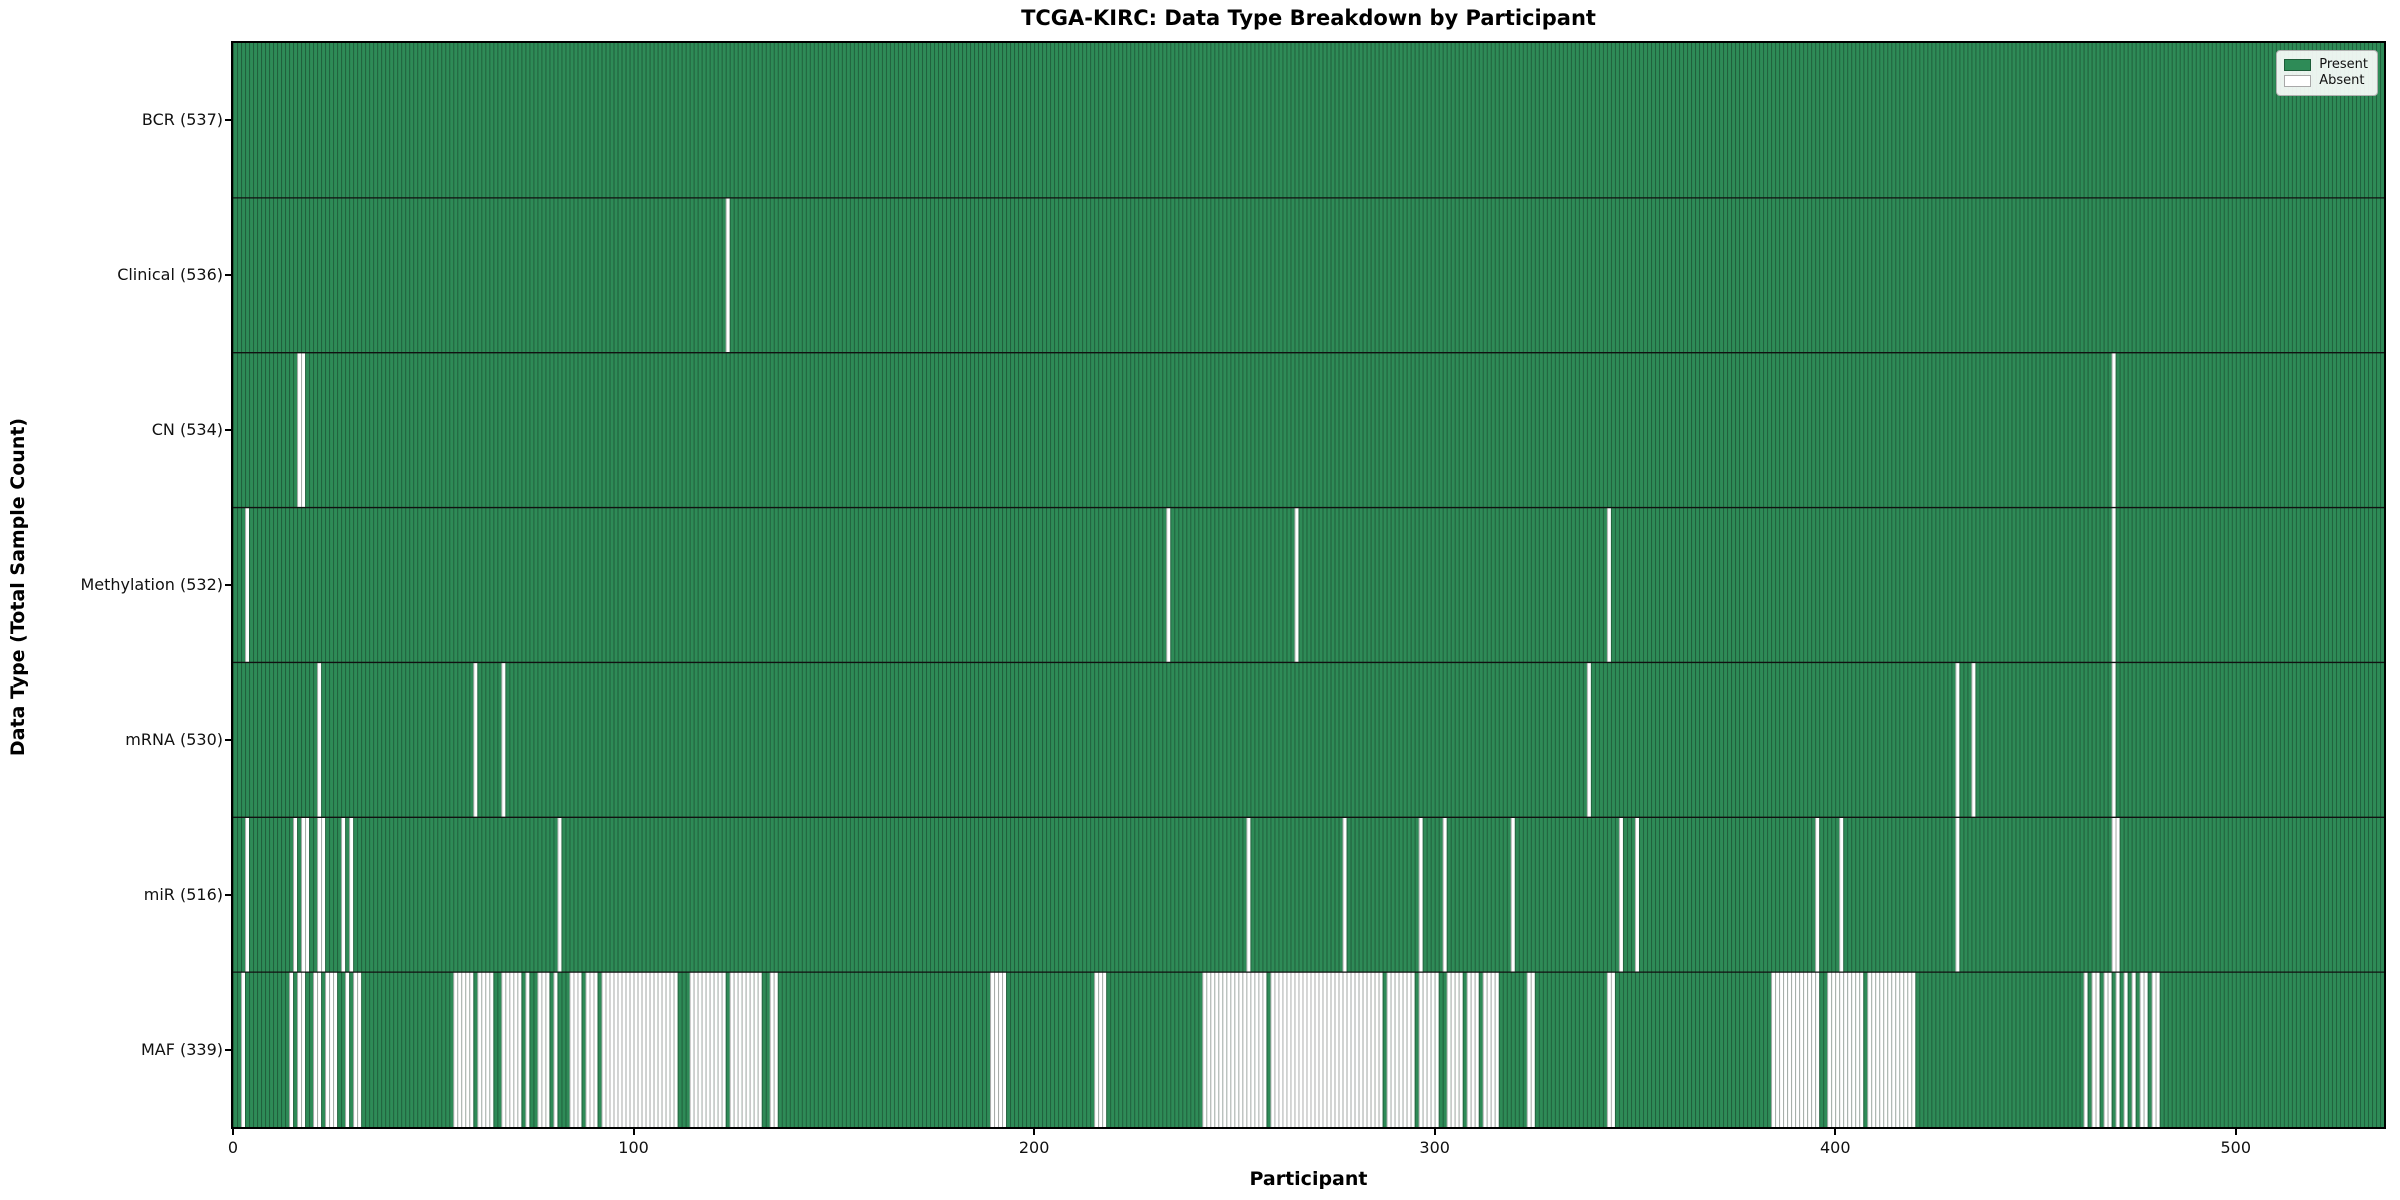 Image resolution: width=2400 pixels, height=1200 pixels. I want to click on x-axis-title: Participant, so click(1308, 1179).